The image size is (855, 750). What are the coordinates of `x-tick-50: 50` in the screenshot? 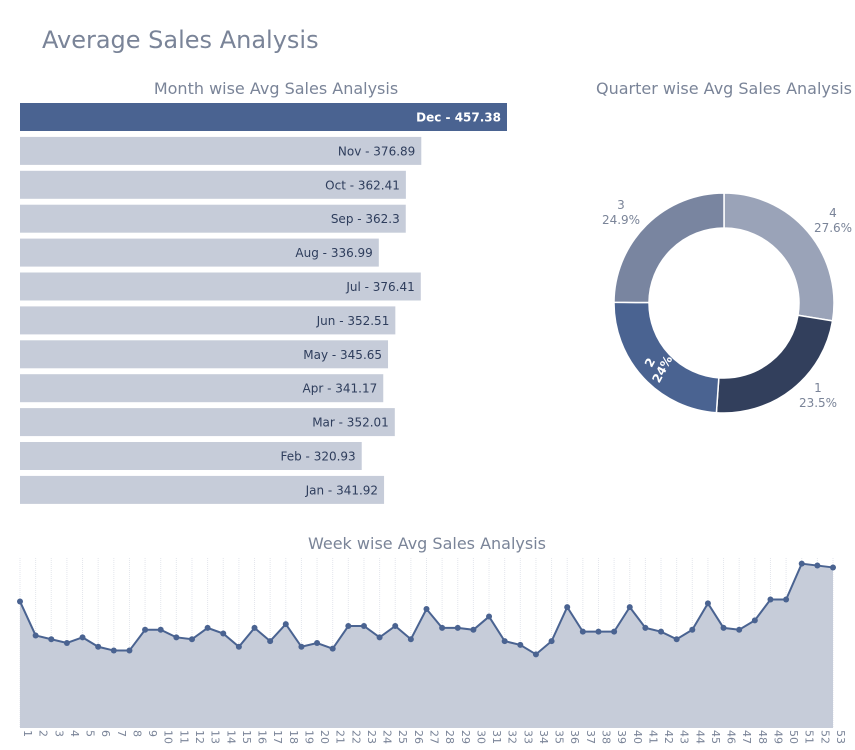 It's located at (793, 737).